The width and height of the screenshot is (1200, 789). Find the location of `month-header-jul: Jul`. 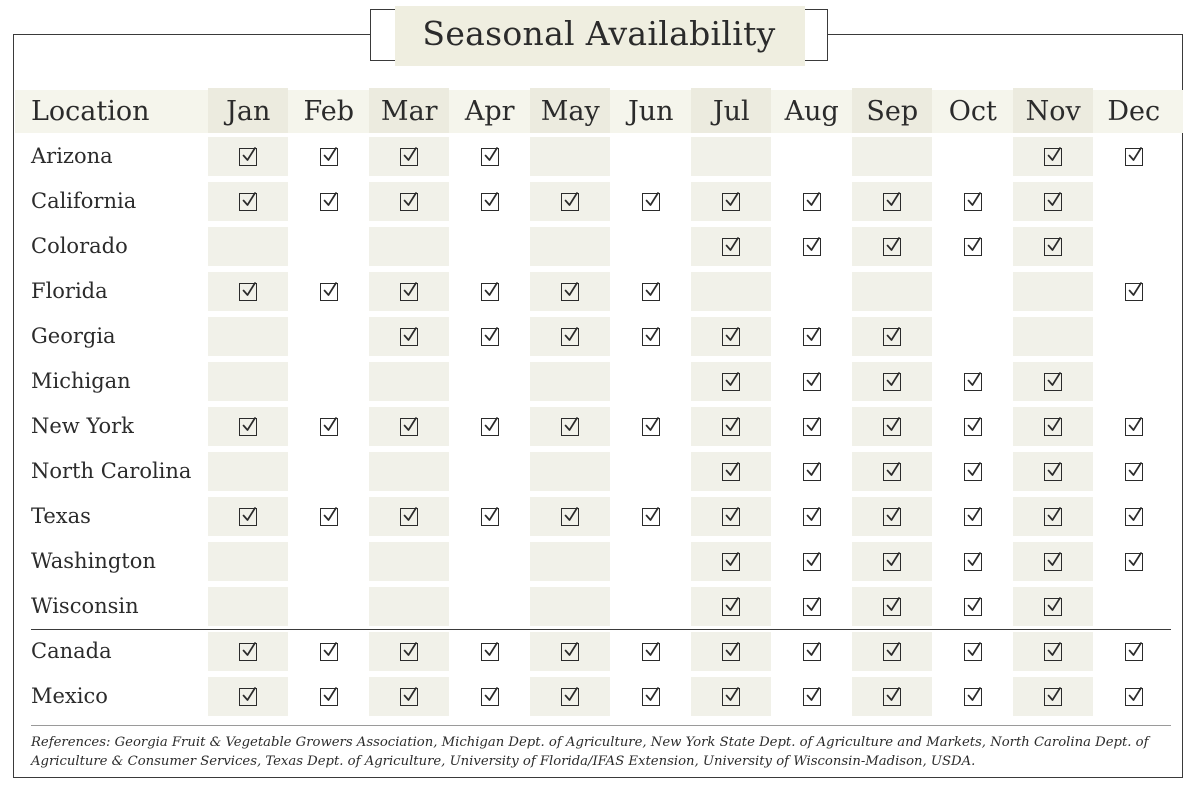

month-header-jul: Jul is located at coordinates (731, 111).